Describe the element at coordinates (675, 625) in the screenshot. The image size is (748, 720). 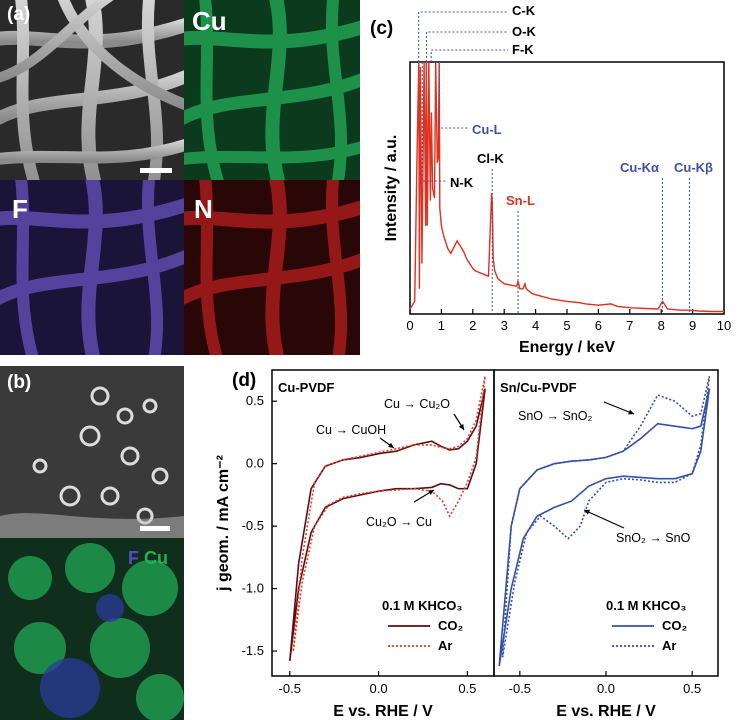
I see `subplot-1-legend-label-0: CO₂` at that location.